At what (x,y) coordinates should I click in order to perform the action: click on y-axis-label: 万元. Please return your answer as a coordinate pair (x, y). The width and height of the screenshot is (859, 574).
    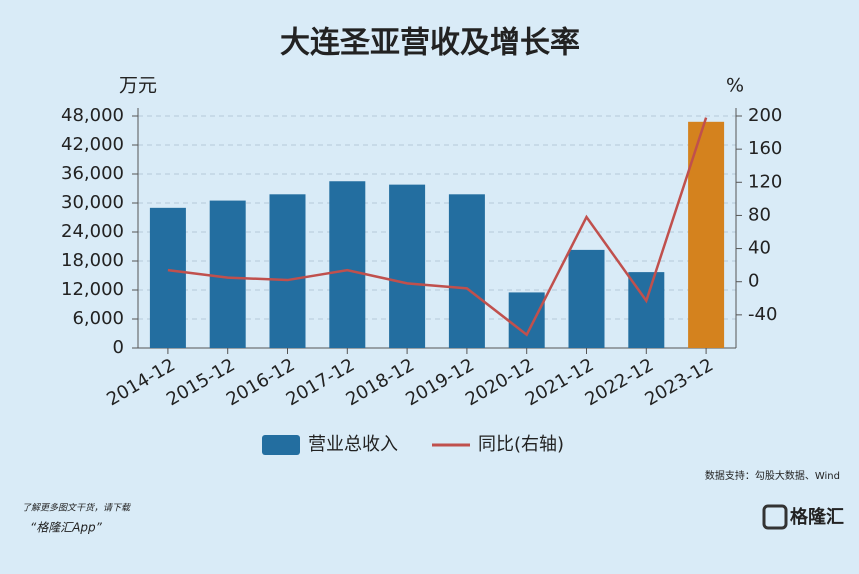
    Looking at the image, I should click on (138, 86).